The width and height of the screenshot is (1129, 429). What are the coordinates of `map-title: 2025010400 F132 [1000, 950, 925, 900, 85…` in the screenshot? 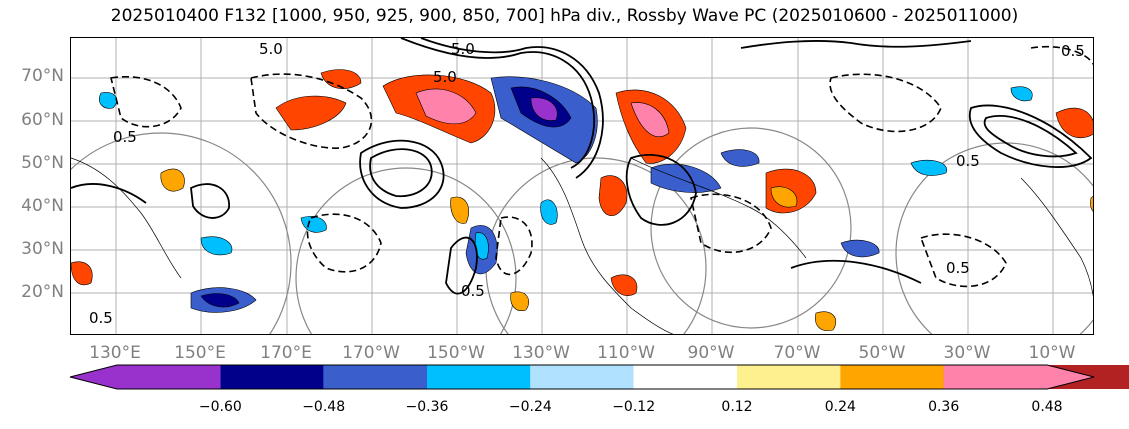 It's located at (564, 16).